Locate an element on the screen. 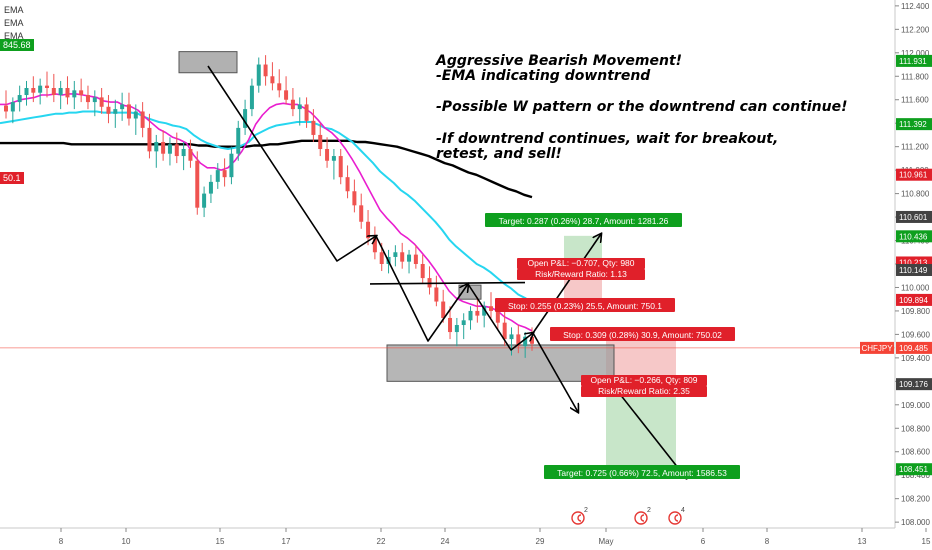 The image size is (932, 550). supply-zone-box-top is located at coordinates (208, 62).